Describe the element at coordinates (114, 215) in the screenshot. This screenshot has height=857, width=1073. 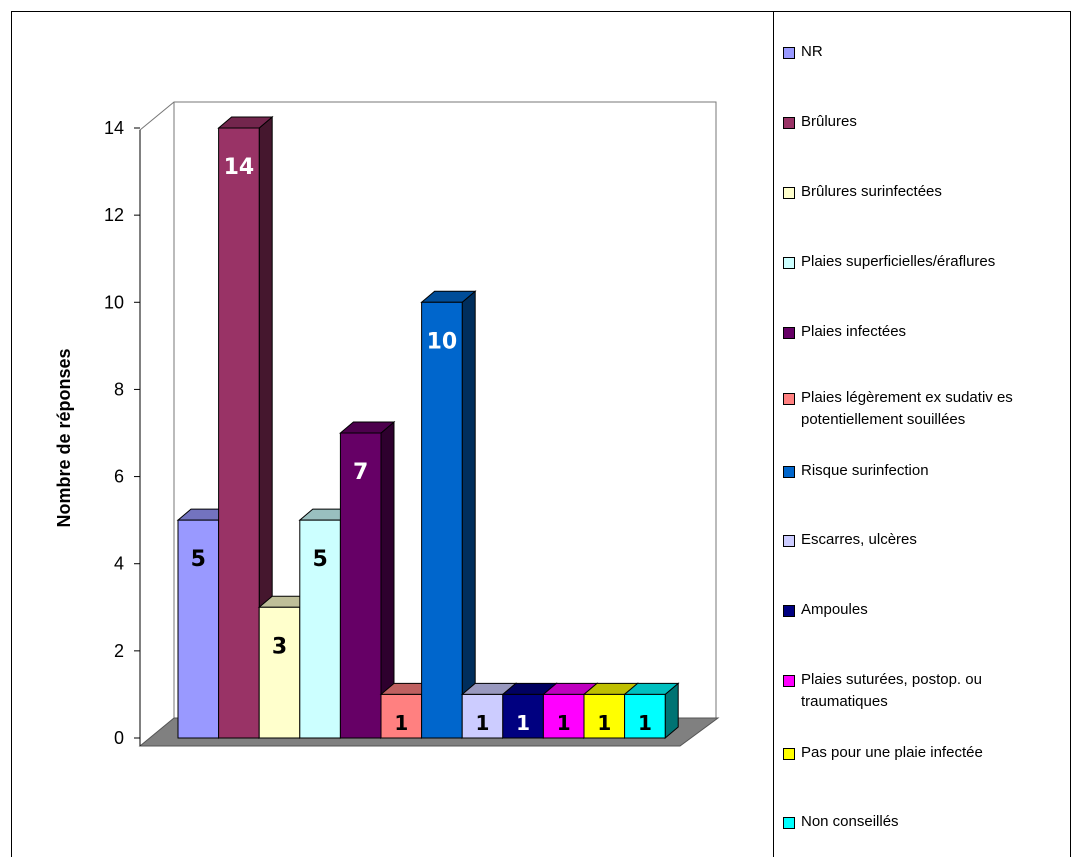
I see `y-tick-label: 12` at that location.